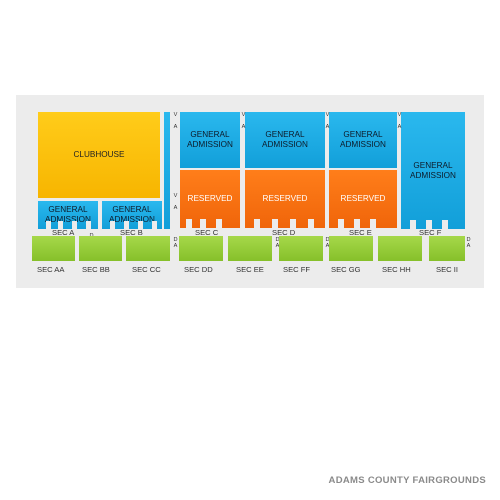  I want to click on reserved-section-c: RESERVED, so click(210, 199).